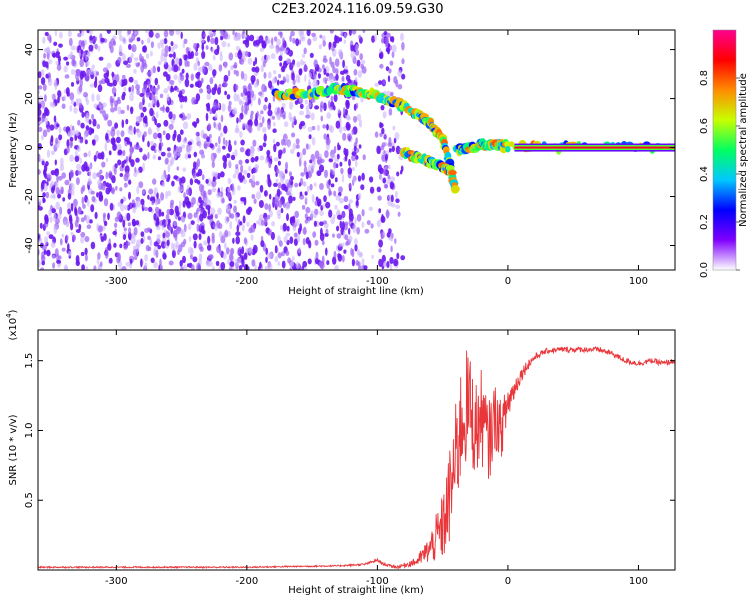 The height and width of the screenshot is (600, 750). Describe the element at coordinates (377, 281) in the screenshot. I see `spectrogram-x-tick-label: -100` at that location.